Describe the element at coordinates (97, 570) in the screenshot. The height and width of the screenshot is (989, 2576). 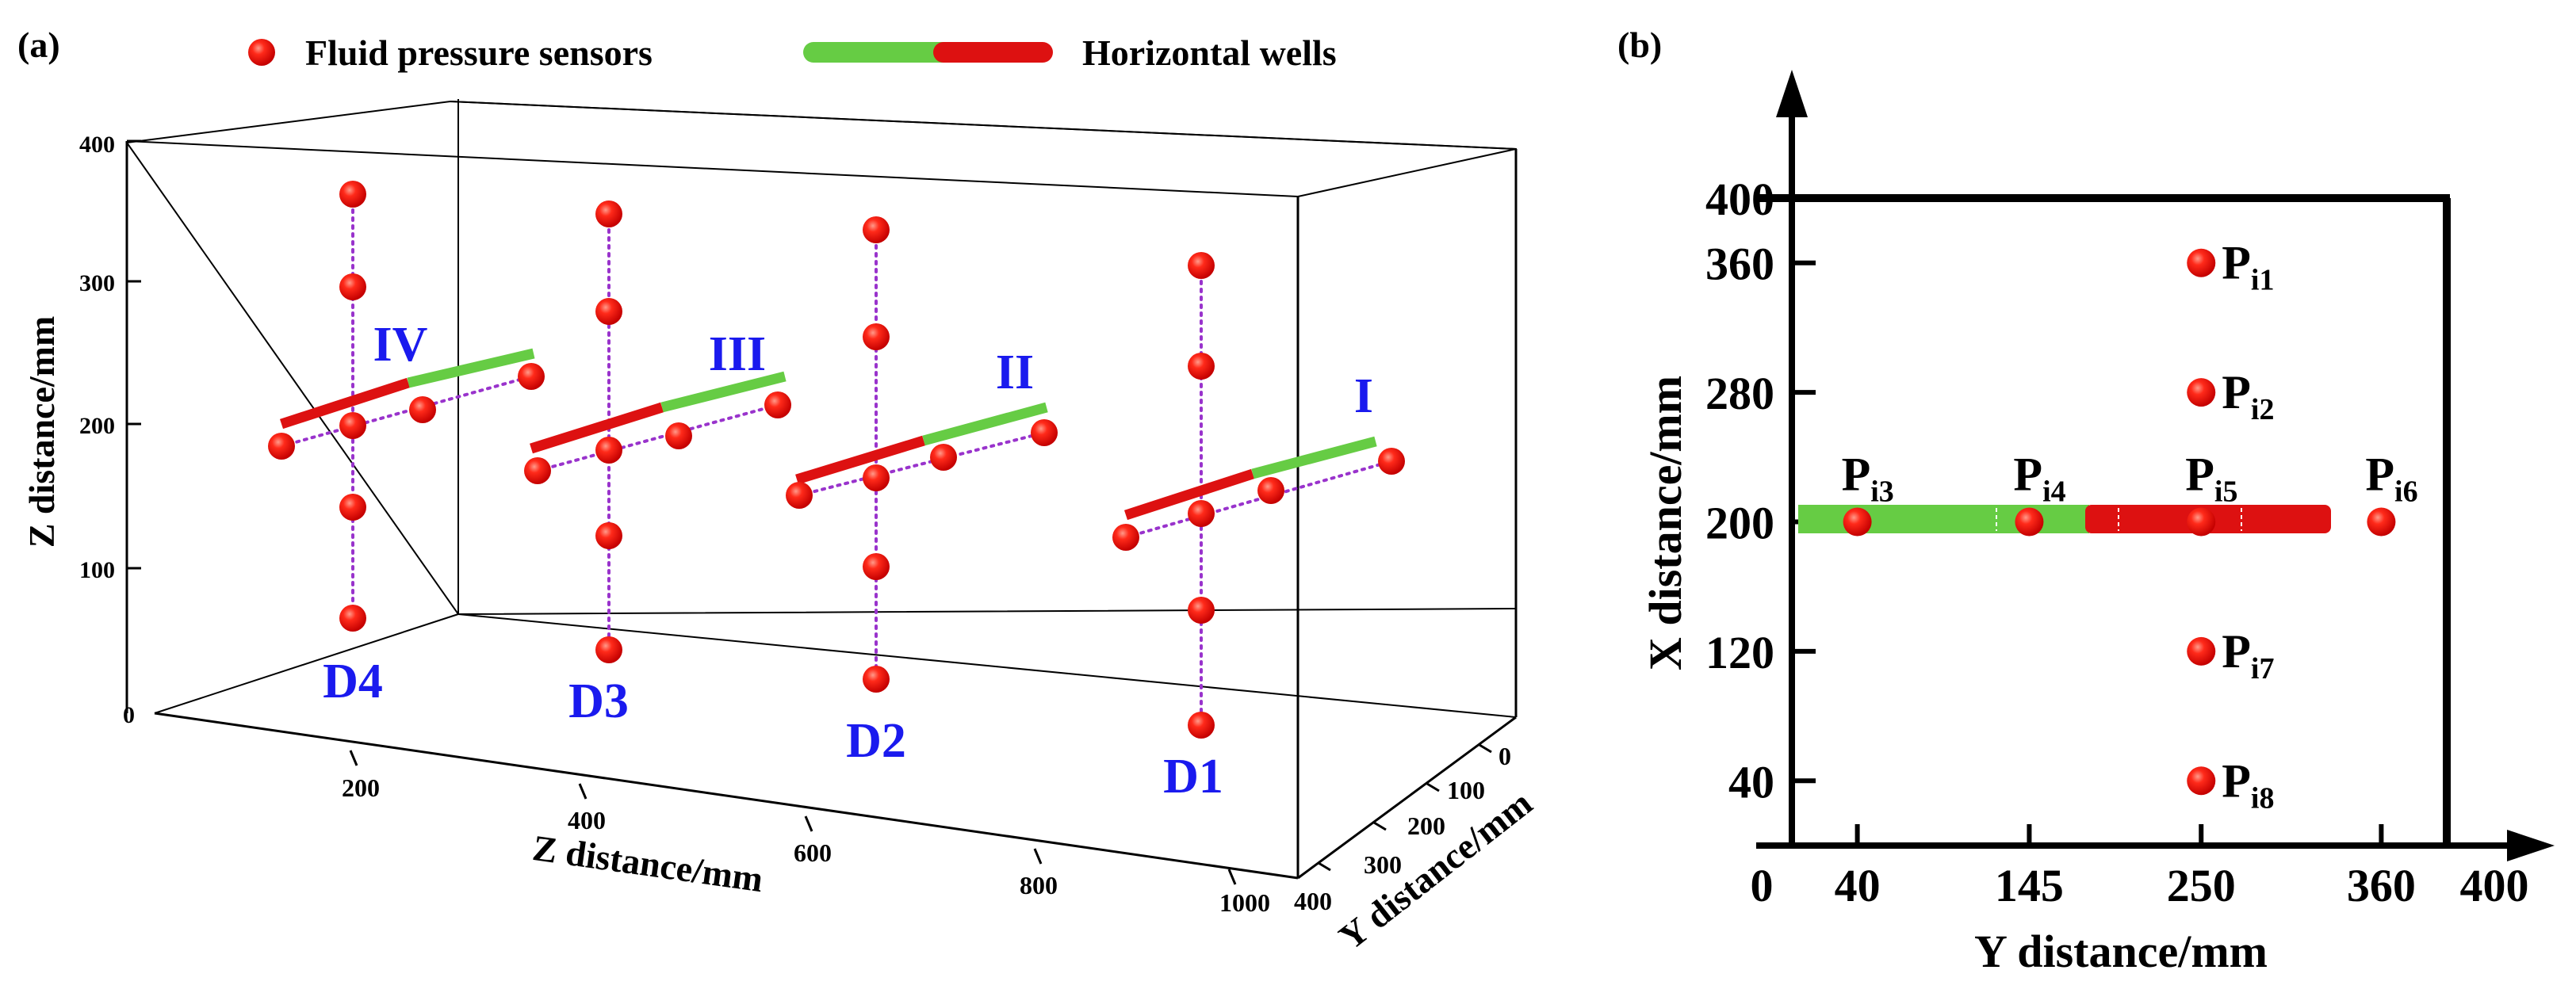
I see `z-tick-100: 100` at that location.